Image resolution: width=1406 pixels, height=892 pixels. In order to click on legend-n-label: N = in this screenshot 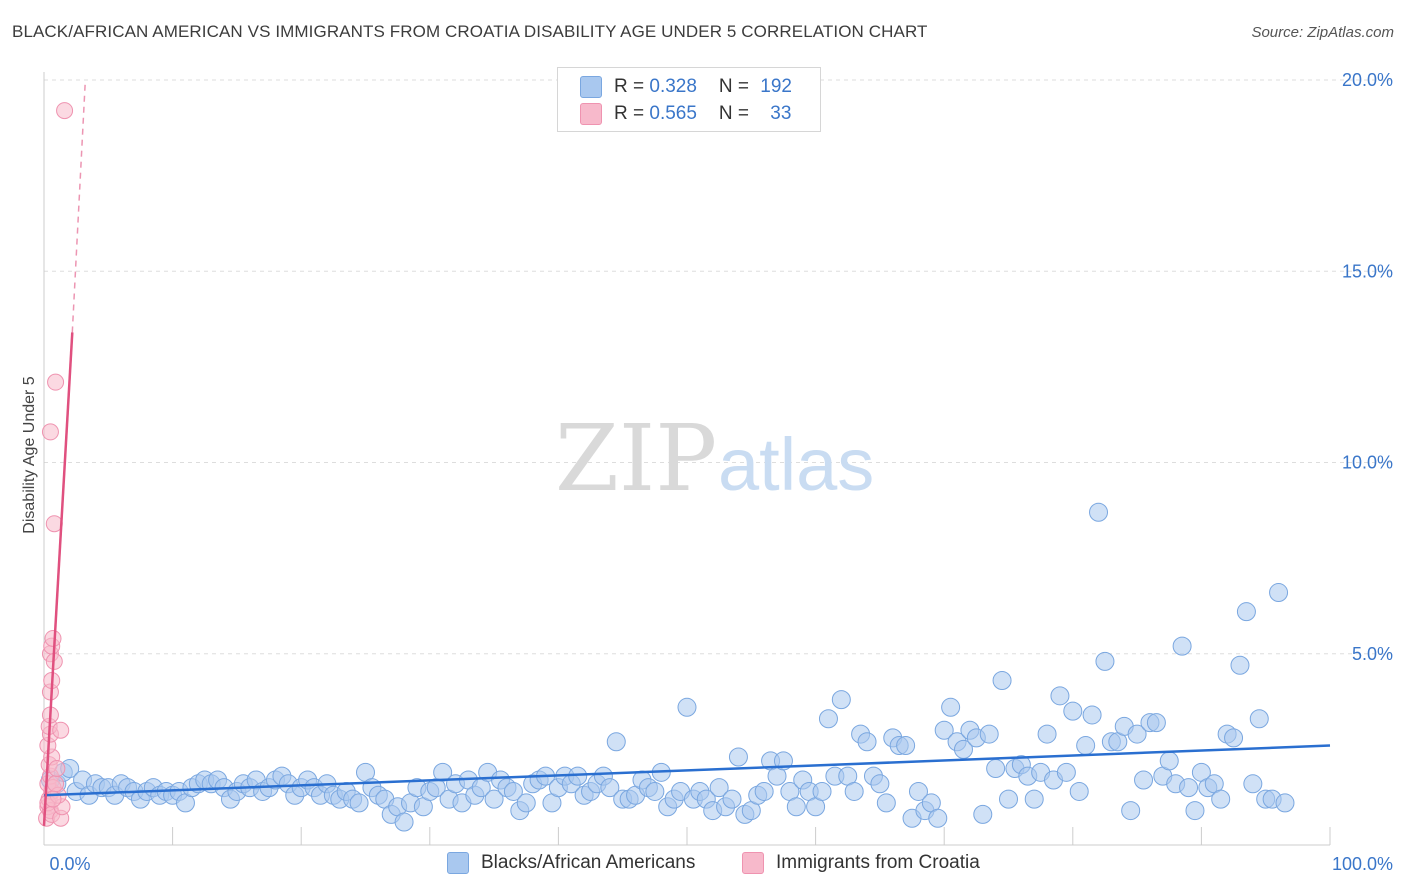, I will do `click(736, 86)`.